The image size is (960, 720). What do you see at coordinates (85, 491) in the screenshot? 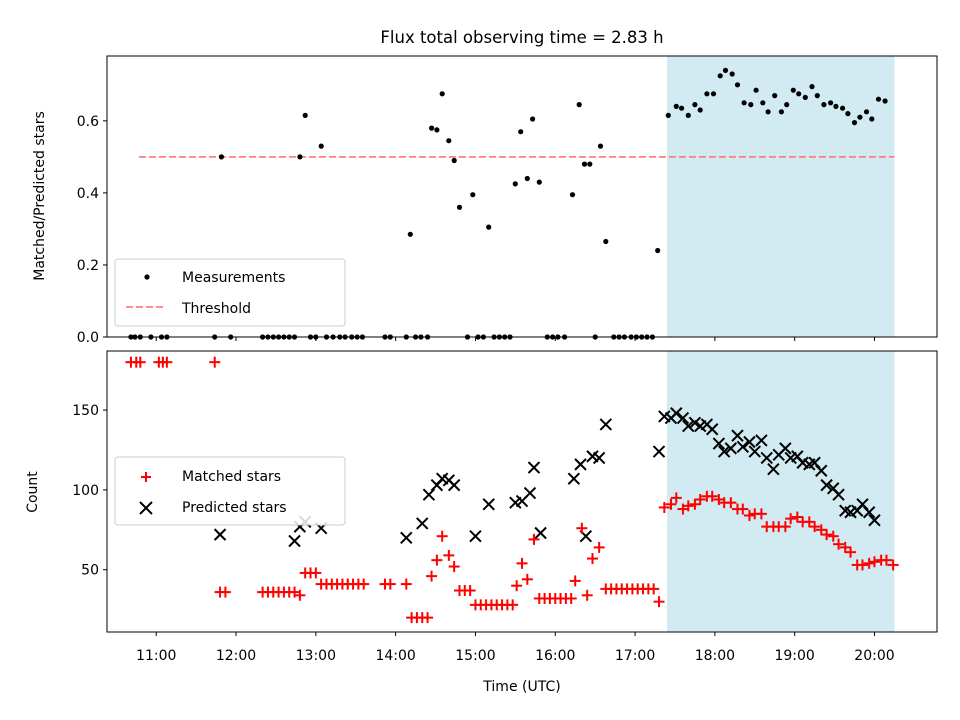
I see `bottom-y-tick-label: 100` at bounding box center [85, 491].